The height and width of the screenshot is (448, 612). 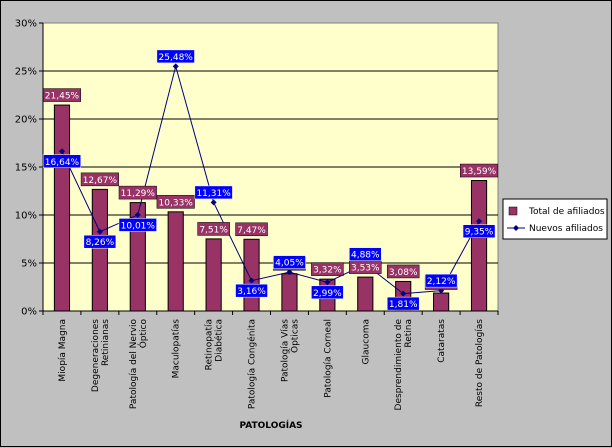 I want to click on bar-data-label: 3,53%, so click(x=365, y=269).